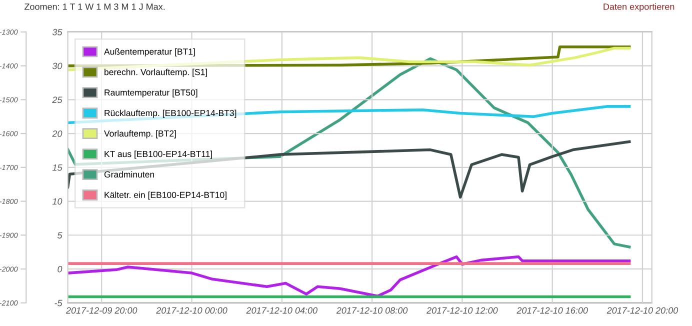 Image resolution: width=692 pixels, height=326 pixels. What do you see at coordinates (282, 310) in the screenshot?
I see `x-tick-label: 2017-12-10 04:00` at bounding box center [282, 310].